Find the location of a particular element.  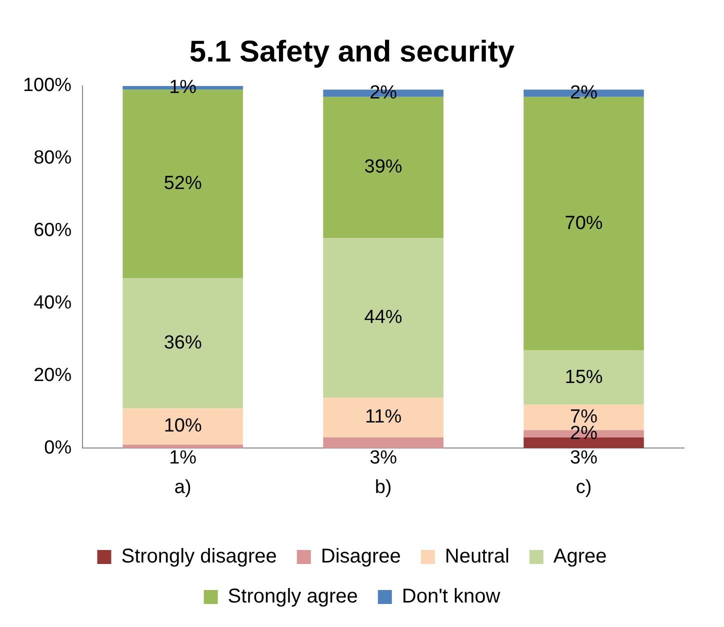

text: 39% is located at coordinates (383, 167).